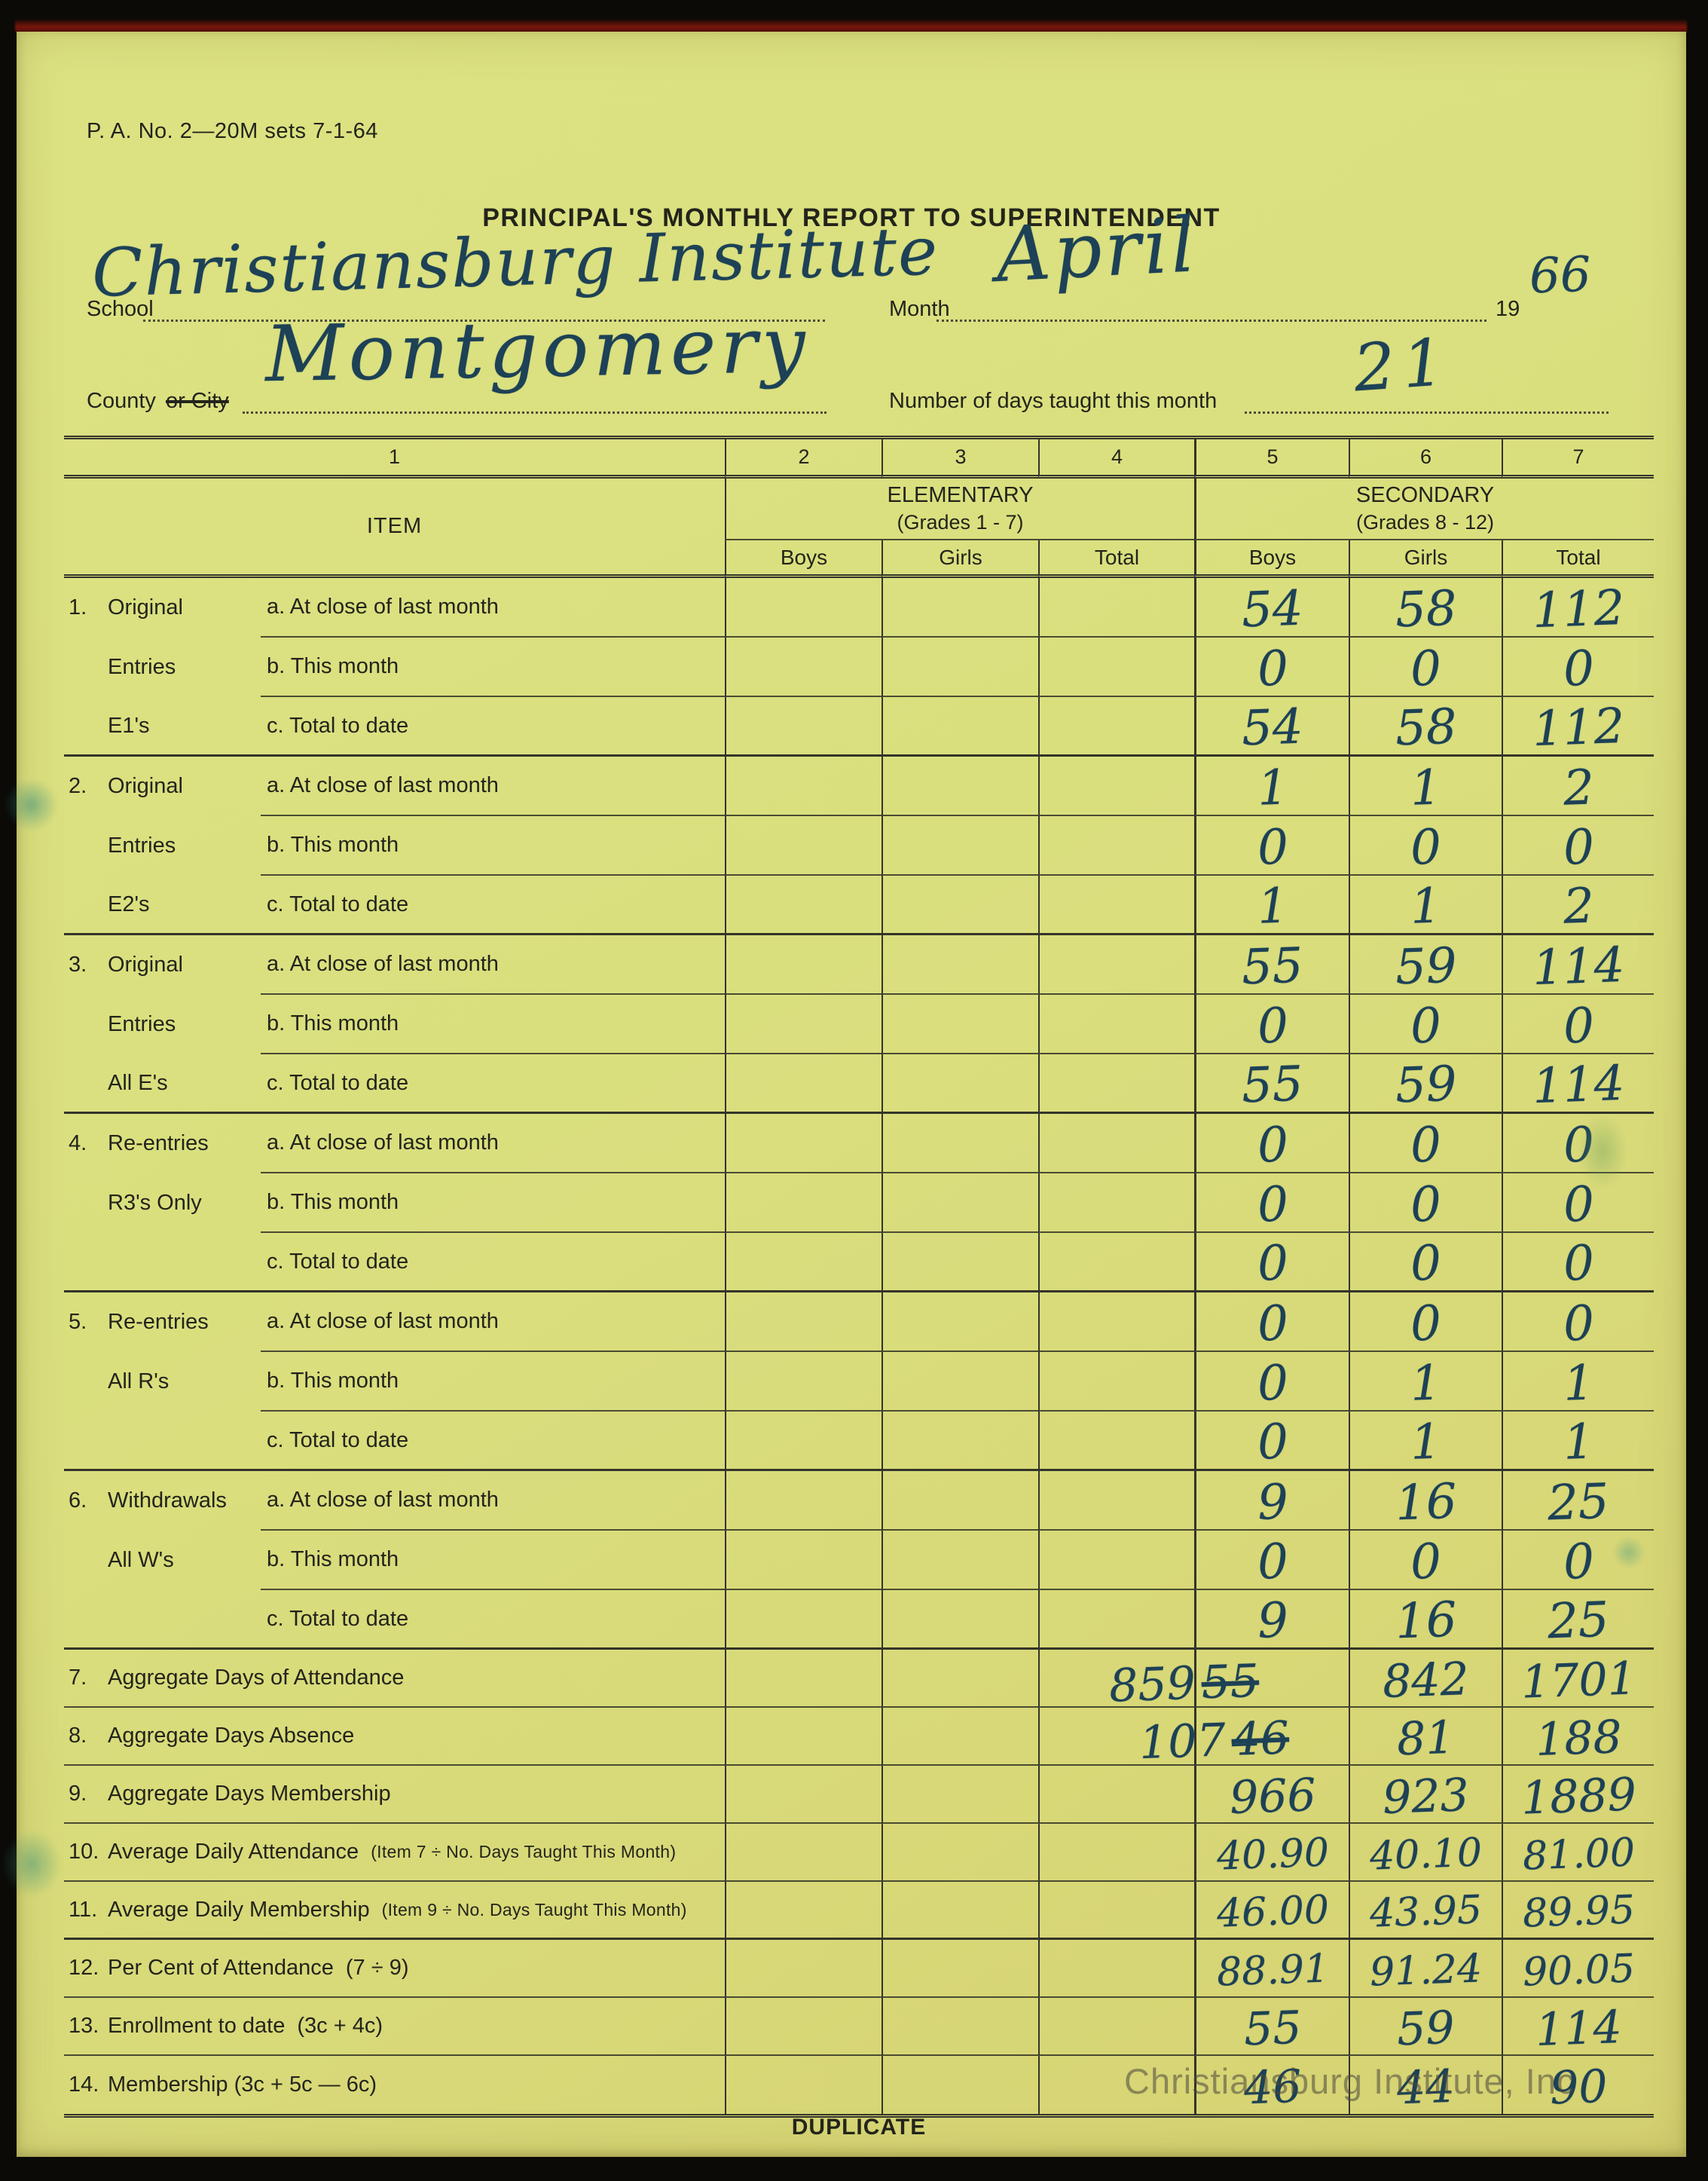 The width and height of the screenshot is (1708, 2181). I want to click on column-number: 3, so click(959, 459).